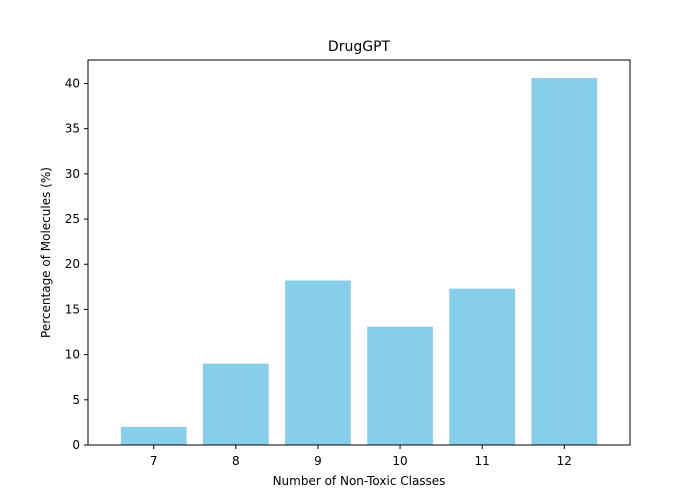 Image resolution: width=700 pixels, height=504 pixels. What do you see at coordinates (72, 219) in the screenshot?
I see `y-tick-label: 25` at bounding box center [72, 219].